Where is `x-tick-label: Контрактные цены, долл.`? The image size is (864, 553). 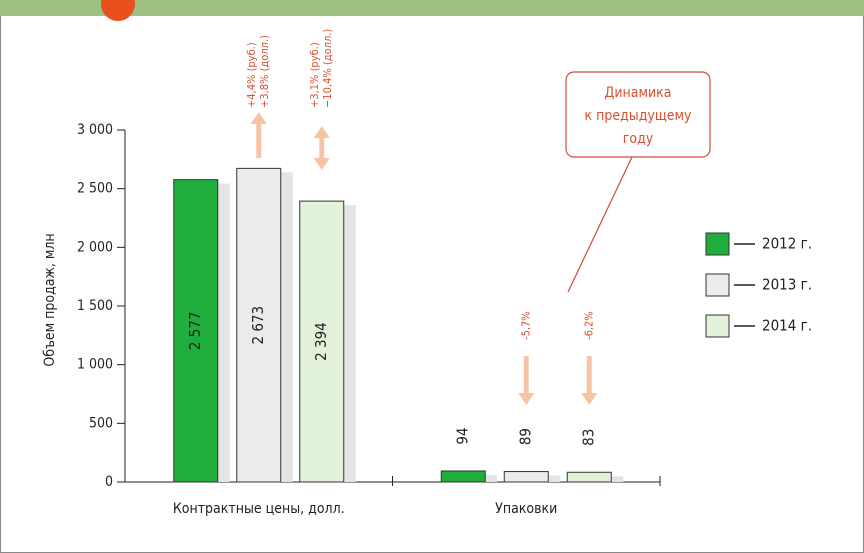 x-tick-label: Контрактные цены, долл. is located at coordinates (259, 509).